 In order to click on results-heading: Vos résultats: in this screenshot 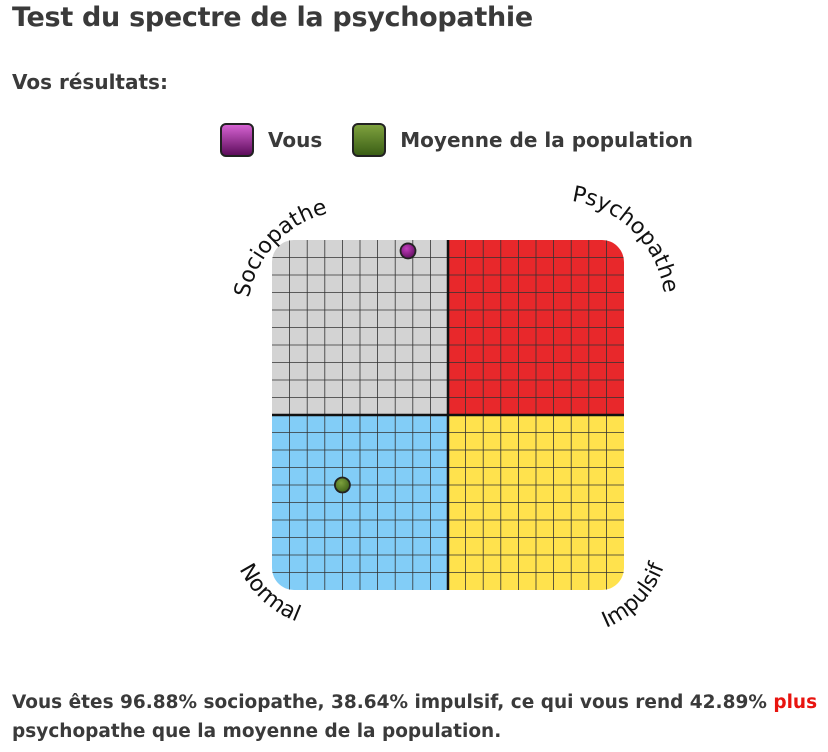, I will do `click(90, 82)`.